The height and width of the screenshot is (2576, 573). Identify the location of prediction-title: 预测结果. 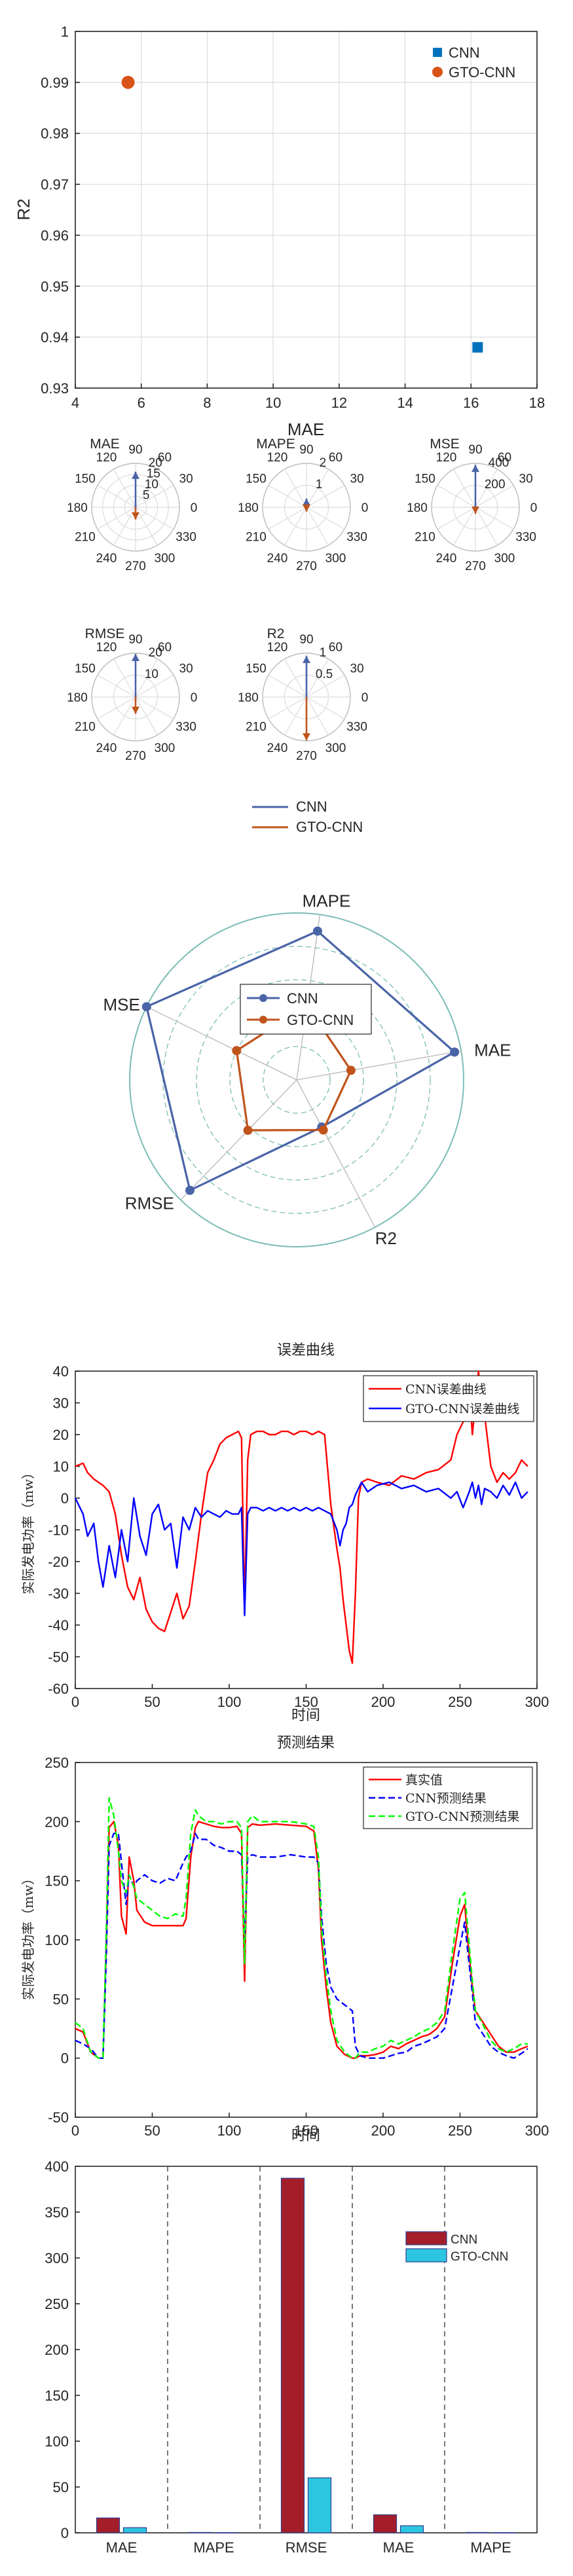
(306, 1743).